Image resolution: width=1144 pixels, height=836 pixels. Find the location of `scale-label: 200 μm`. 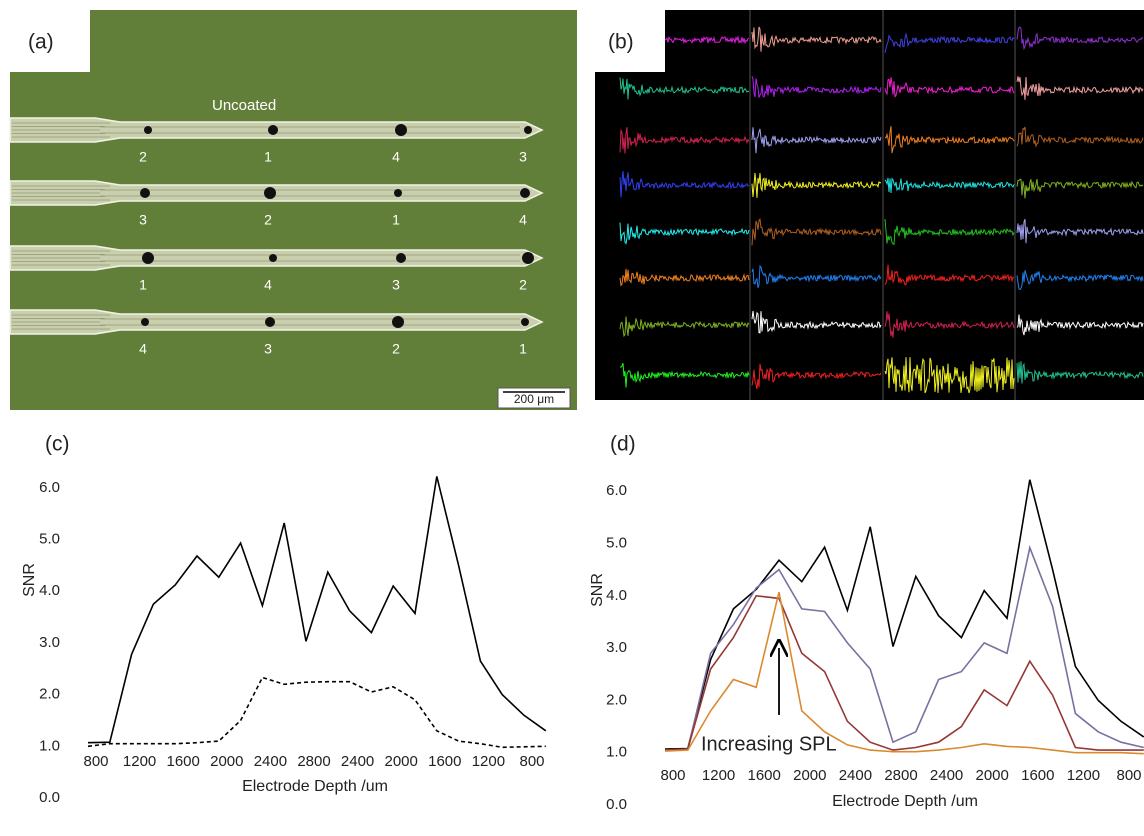

scale-label: 200 μm is located at coordinates (534, 399).